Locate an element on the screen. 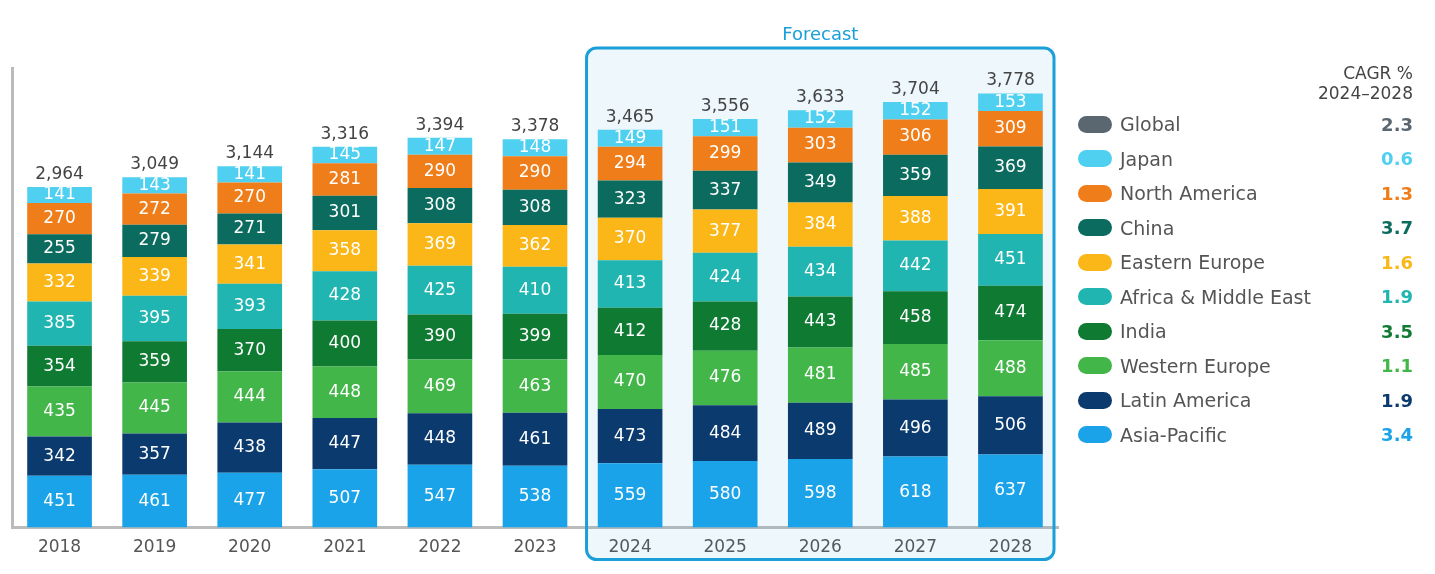 The height and width of the screenshot is (574, 1435). data-label: 148 is located at coordinates (535, 146).